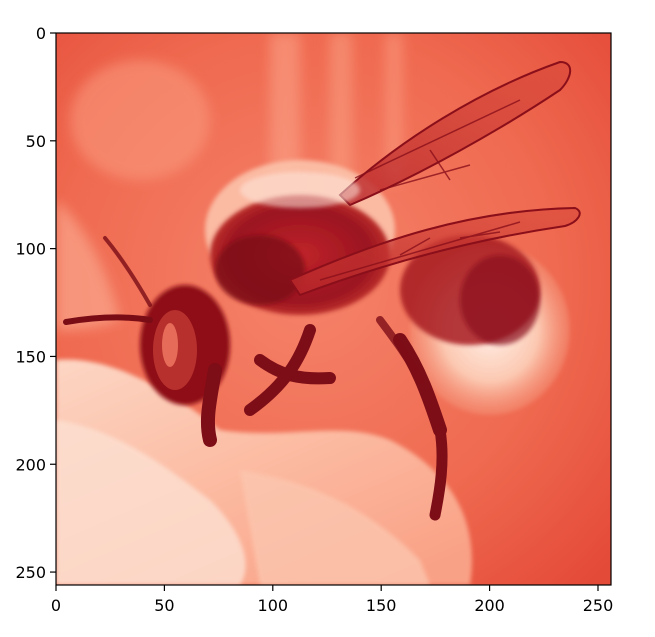 This screenshot has width=655, height=637. I want to click on bee-abdomen, so click(485, 325).